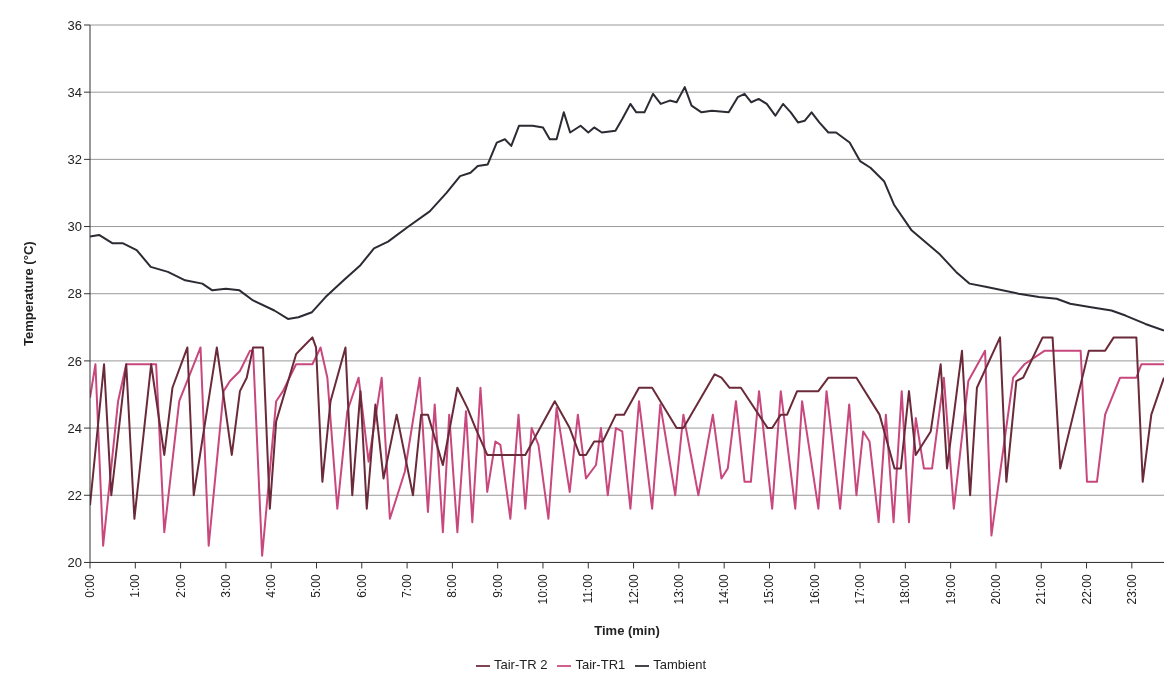 The width and height of the screenshot is (1176, 695). What do you see at coordinates (680, 665) in the screenshot?
I see `legend-label: Tambient` at bounding box center [680, 665].